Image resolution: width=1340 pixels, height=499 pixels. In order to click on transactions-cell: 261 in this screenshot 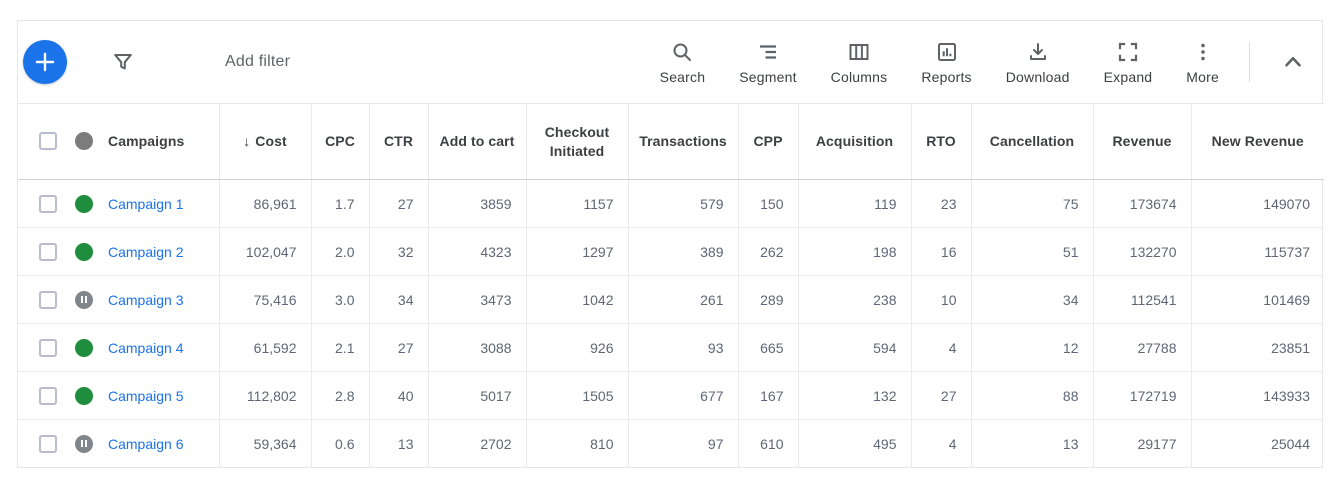, I will do `click(682, 299)`.